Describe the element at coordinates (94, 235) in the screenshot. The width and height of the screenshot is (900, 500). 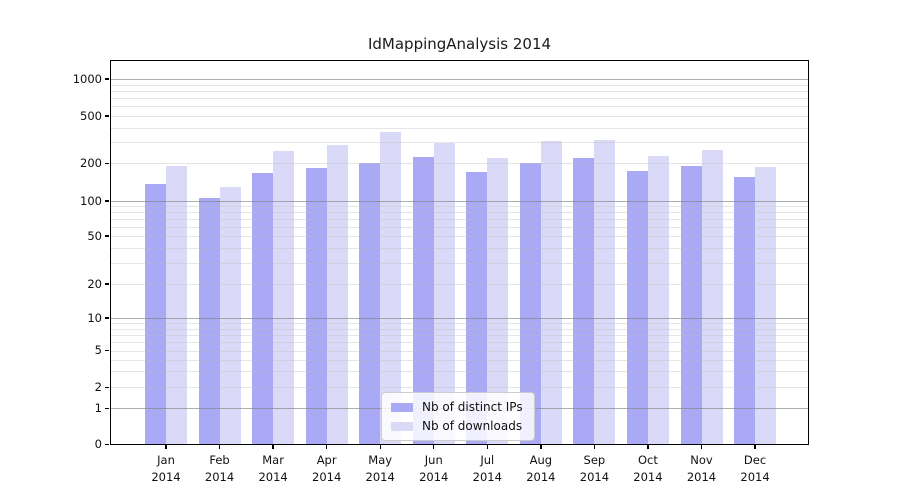
I see `y-tick-label: 50` at that location.